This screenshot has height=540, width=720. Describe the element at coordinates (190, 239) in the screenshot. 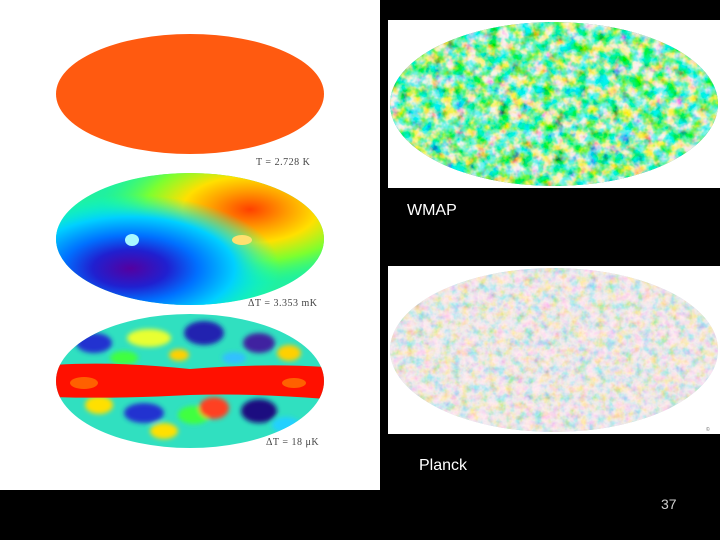

I see `dipole-map` at that location.